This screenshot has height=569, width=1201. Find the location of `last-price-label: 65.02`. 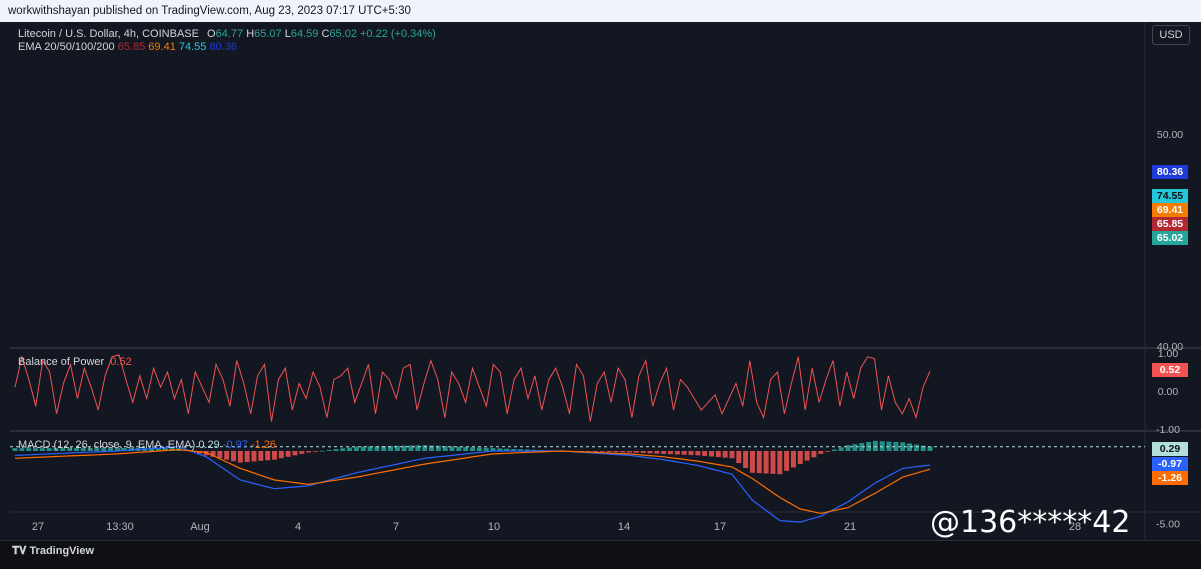

last-price-label: 65.02 is located at coordinates (1170, 238).